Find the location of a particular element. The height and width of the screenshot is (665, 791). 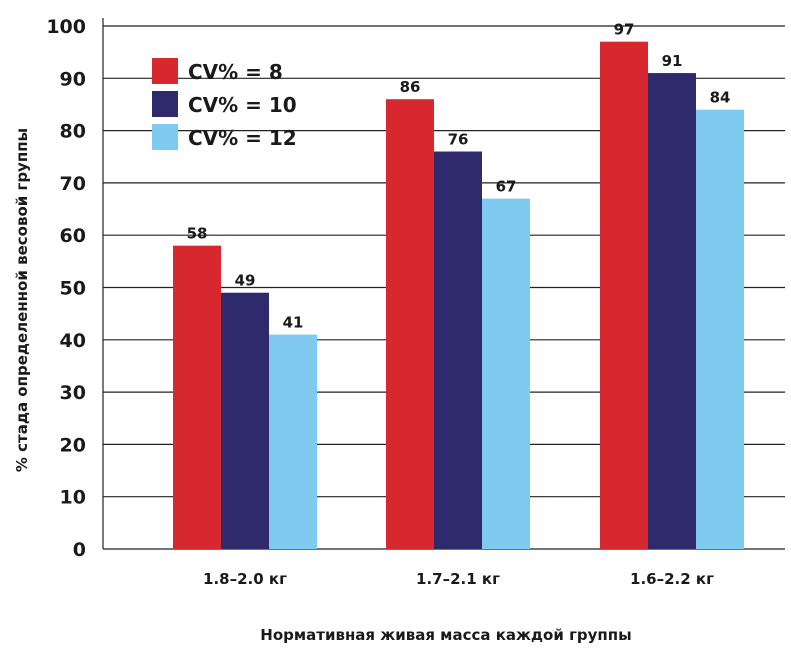

y-tick-label: 80 is located at coordinates (73, 132).